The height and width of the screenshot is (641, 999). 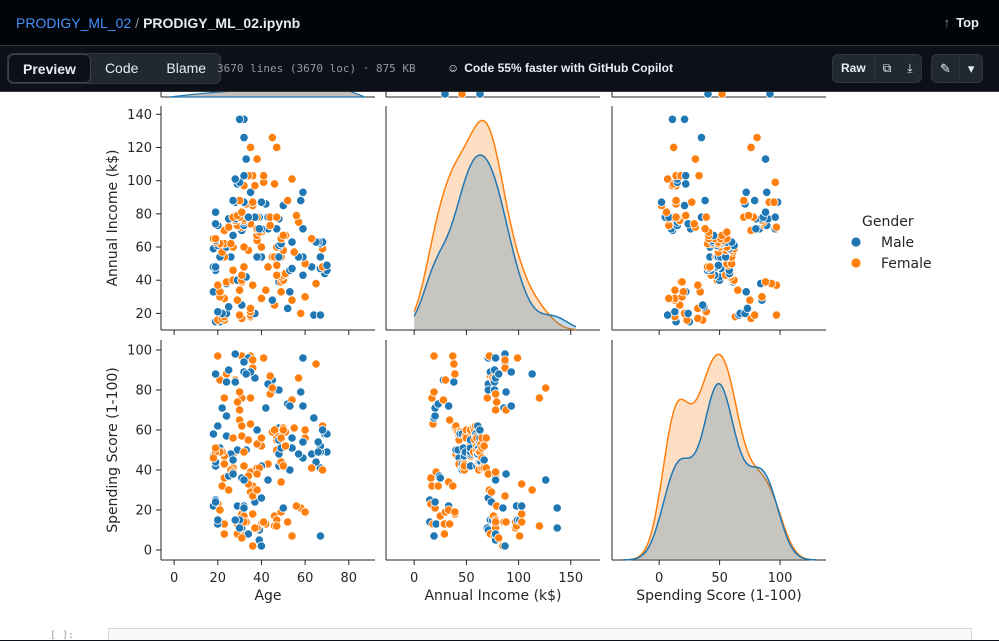 What do you see at coordinates (49, 68) in the screenshot?
I see `tab-preview: Preview` at bounding box center [49, 68].